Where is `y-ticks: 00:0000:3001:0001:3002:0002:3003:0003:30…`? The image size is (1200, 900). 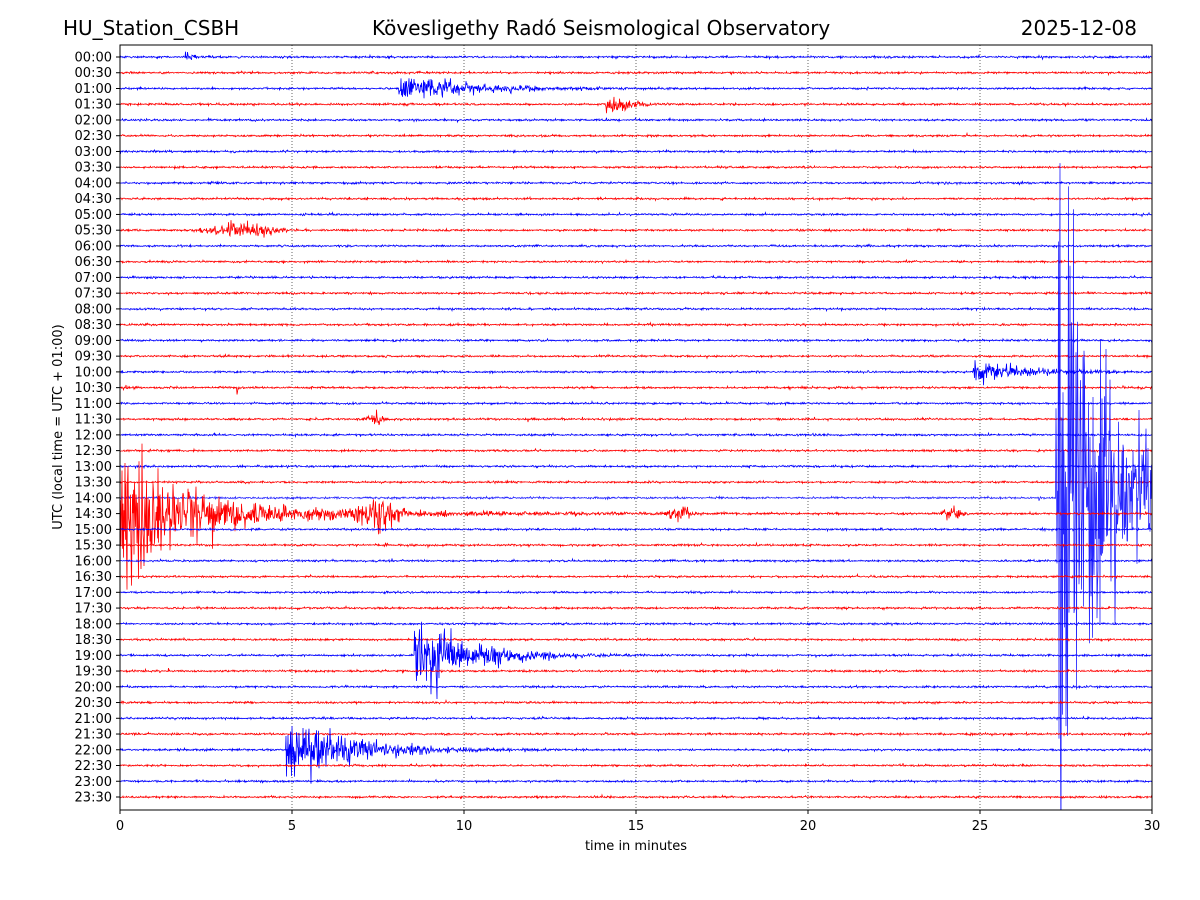 y-ticks: 00:0000:3001:0001:3002:0002:3003:0003:30… is located at coordinates (97, 428).